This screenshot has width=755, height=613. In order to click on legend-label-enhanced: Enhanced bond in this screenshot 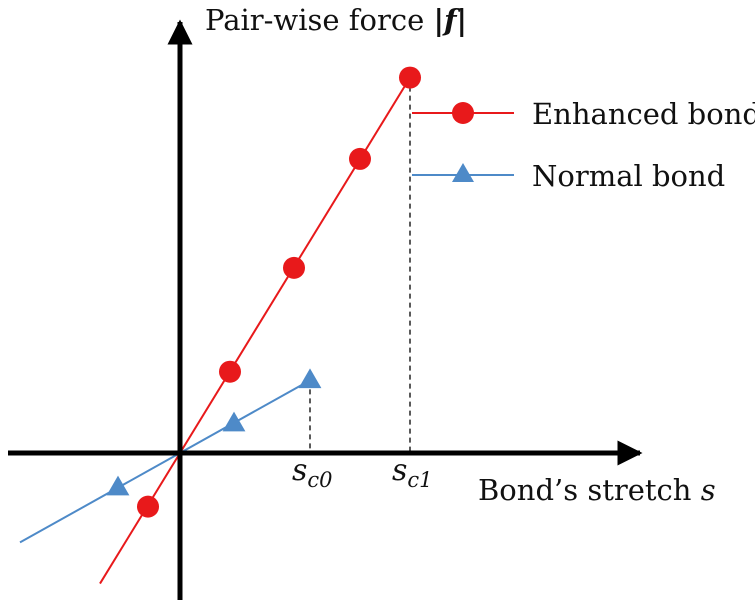, I will do `click(643, 114)`.